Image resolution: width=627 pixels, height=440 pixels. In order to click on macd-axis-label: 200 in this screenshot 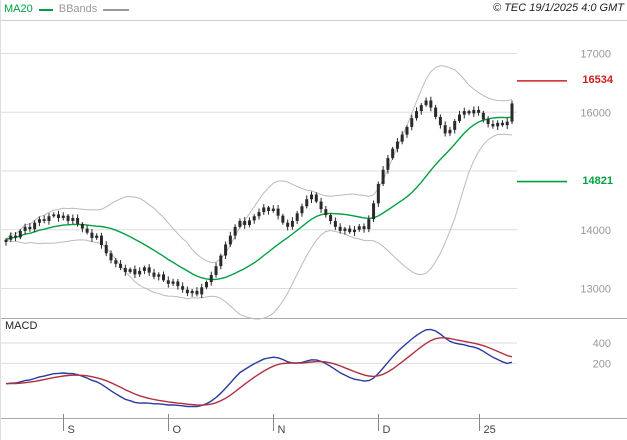, I will do `click(602, 364)`.